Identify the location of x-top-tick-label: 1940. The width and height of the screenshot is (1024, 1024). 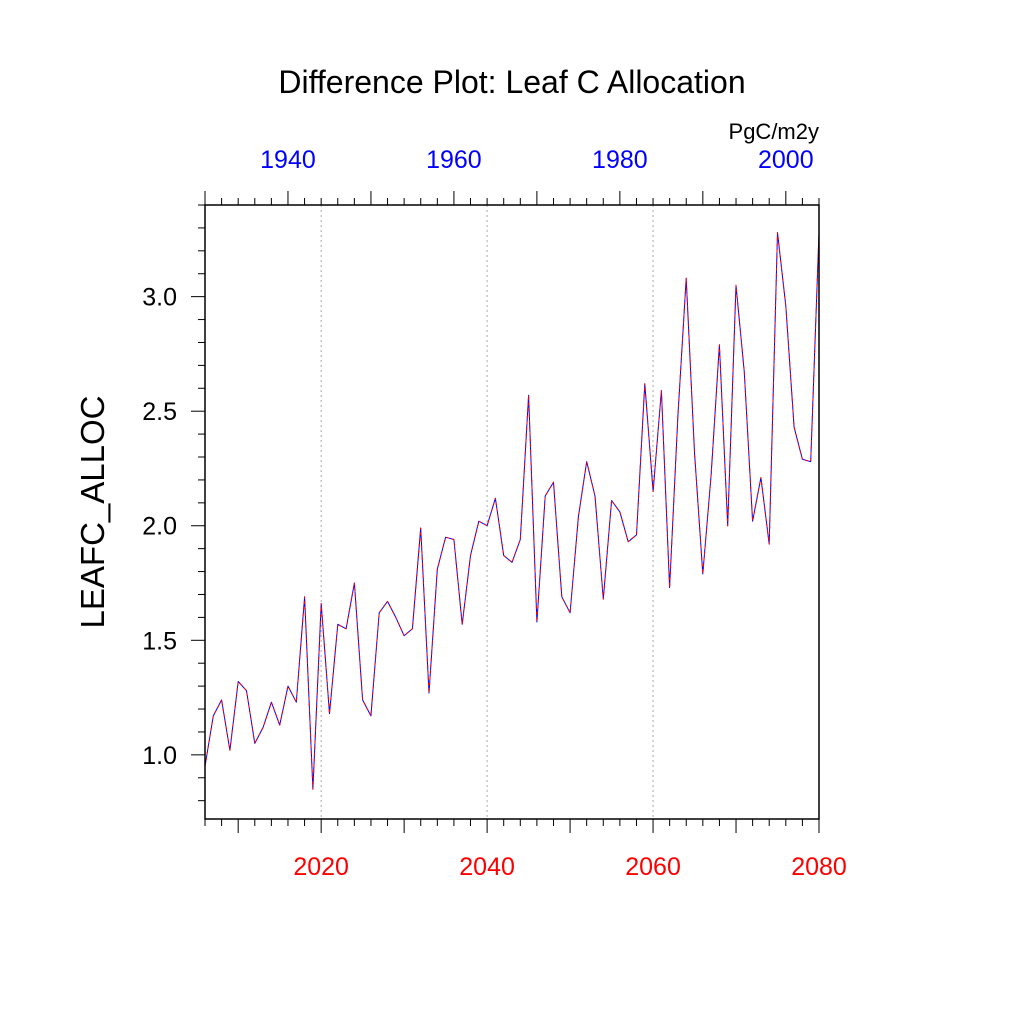
(288, 160).